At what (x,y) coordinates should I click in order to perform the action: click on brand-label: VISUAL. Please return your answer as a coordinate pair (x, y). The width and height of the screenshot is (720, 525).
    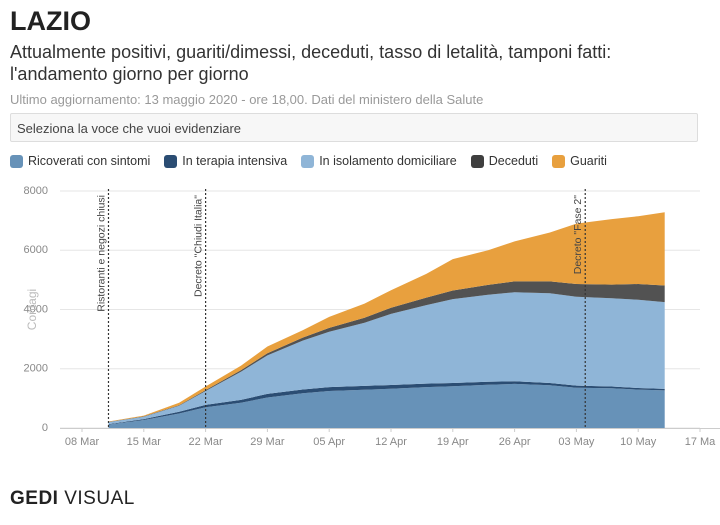
    Looking at the image, I should click on (99, 498).